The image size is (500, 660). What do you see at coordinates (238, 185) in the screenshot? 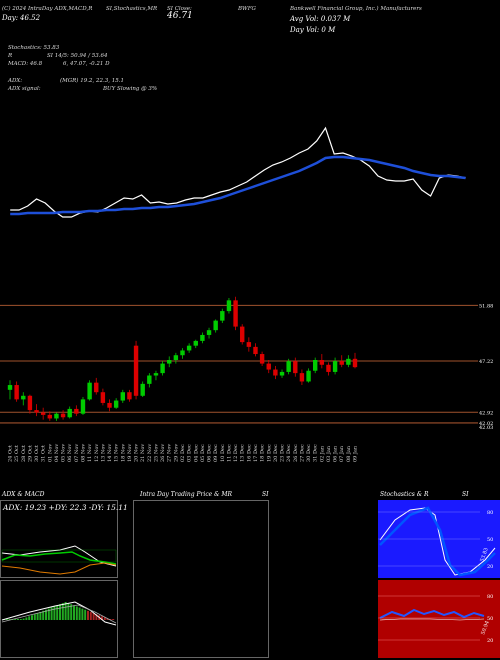
I see `upper-ema-line` at bounding box center [238, 185].